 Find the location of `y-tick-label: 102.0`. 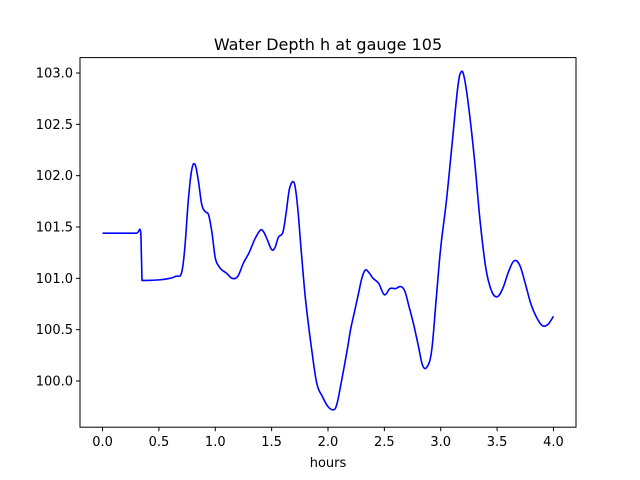

y-tick-label: 102.0 is located at coordinates (54, 176).